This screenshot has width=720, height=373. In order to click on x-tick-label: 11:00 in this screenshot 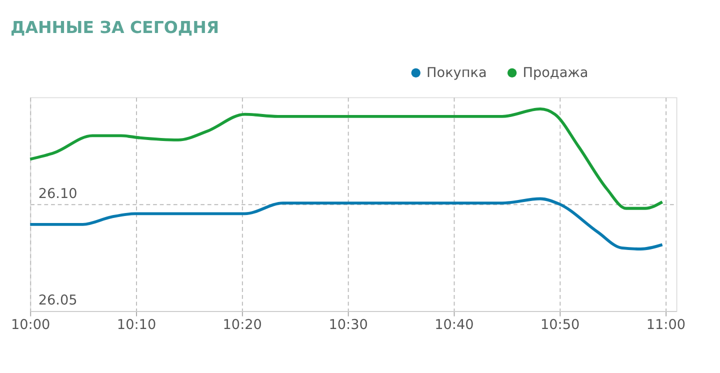, I will do `click(666, 324)`.